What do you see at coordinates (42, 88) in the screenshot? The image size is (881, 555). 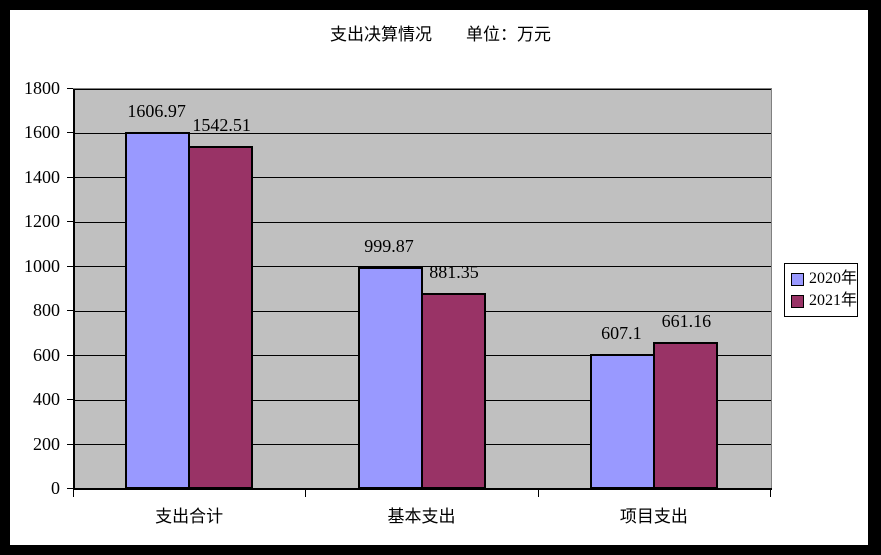 I see `y-axis-label: 1800` at bounding box center [42, 88].